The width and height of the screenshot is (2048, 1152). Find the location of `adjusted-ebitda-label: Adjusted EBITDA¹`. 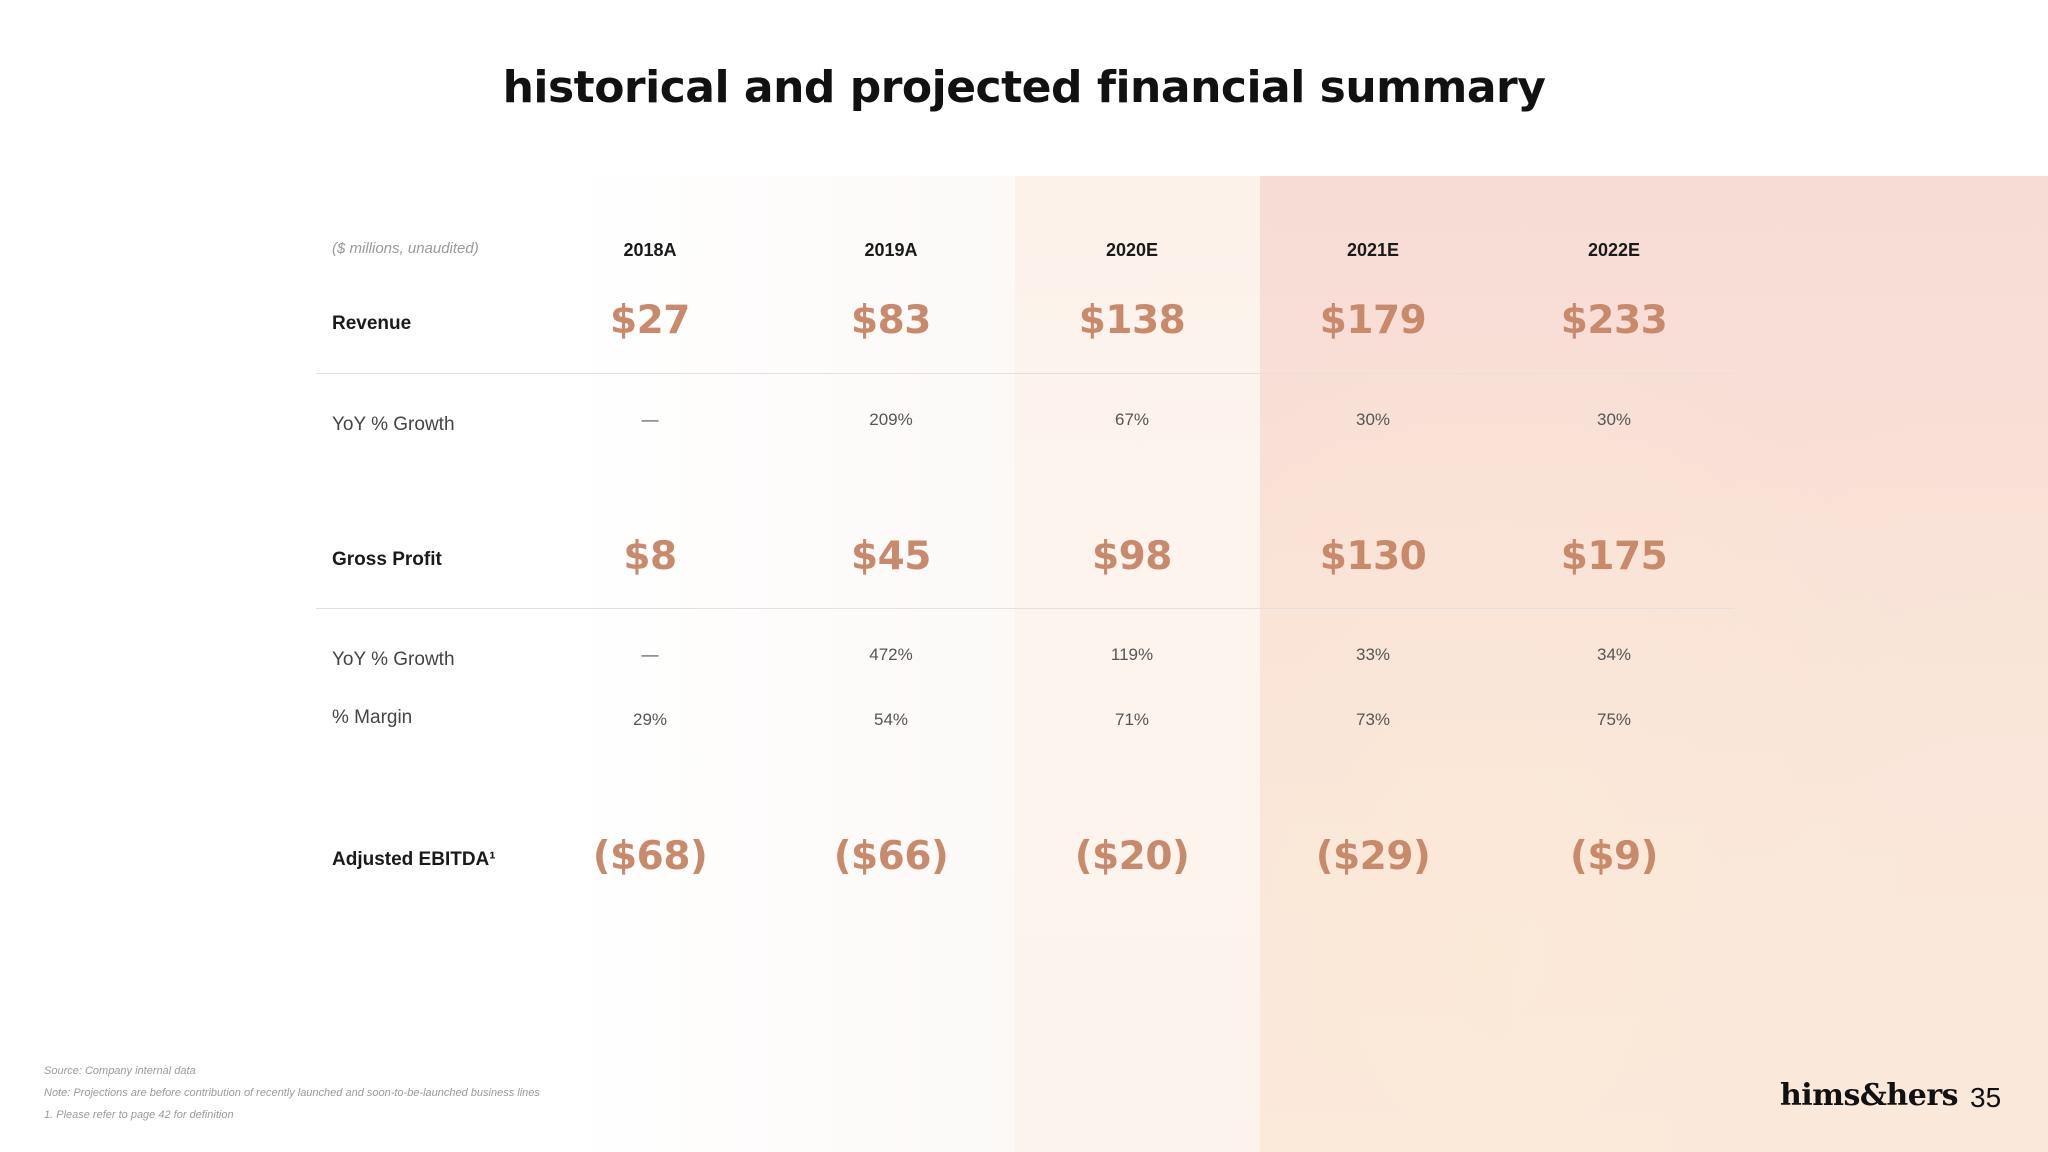

adjusted-ebitda-label: Adjusted EBITDA¹ is located at coordinates (414, 859).